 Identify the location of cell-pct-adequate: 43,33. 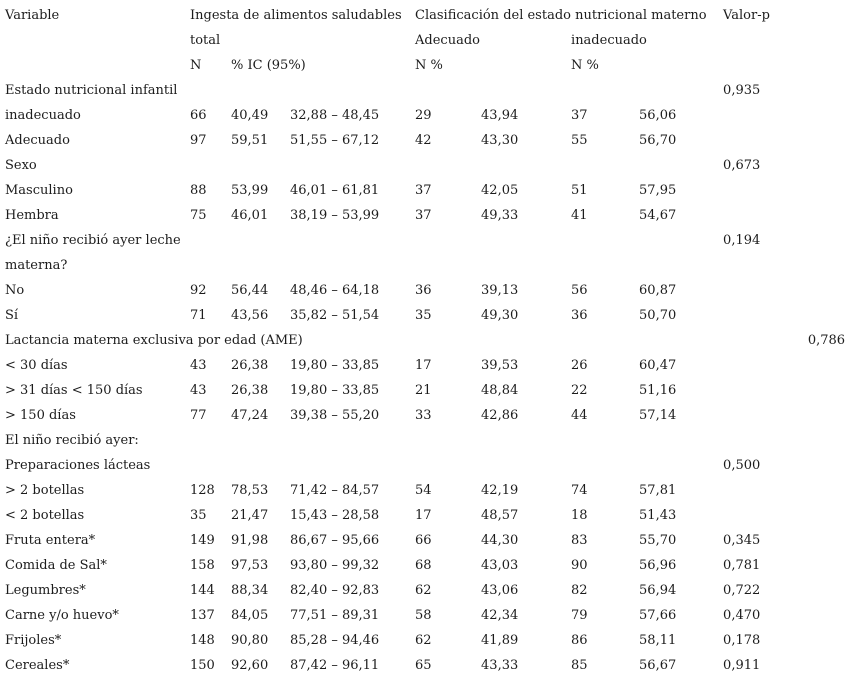
(500, 665).